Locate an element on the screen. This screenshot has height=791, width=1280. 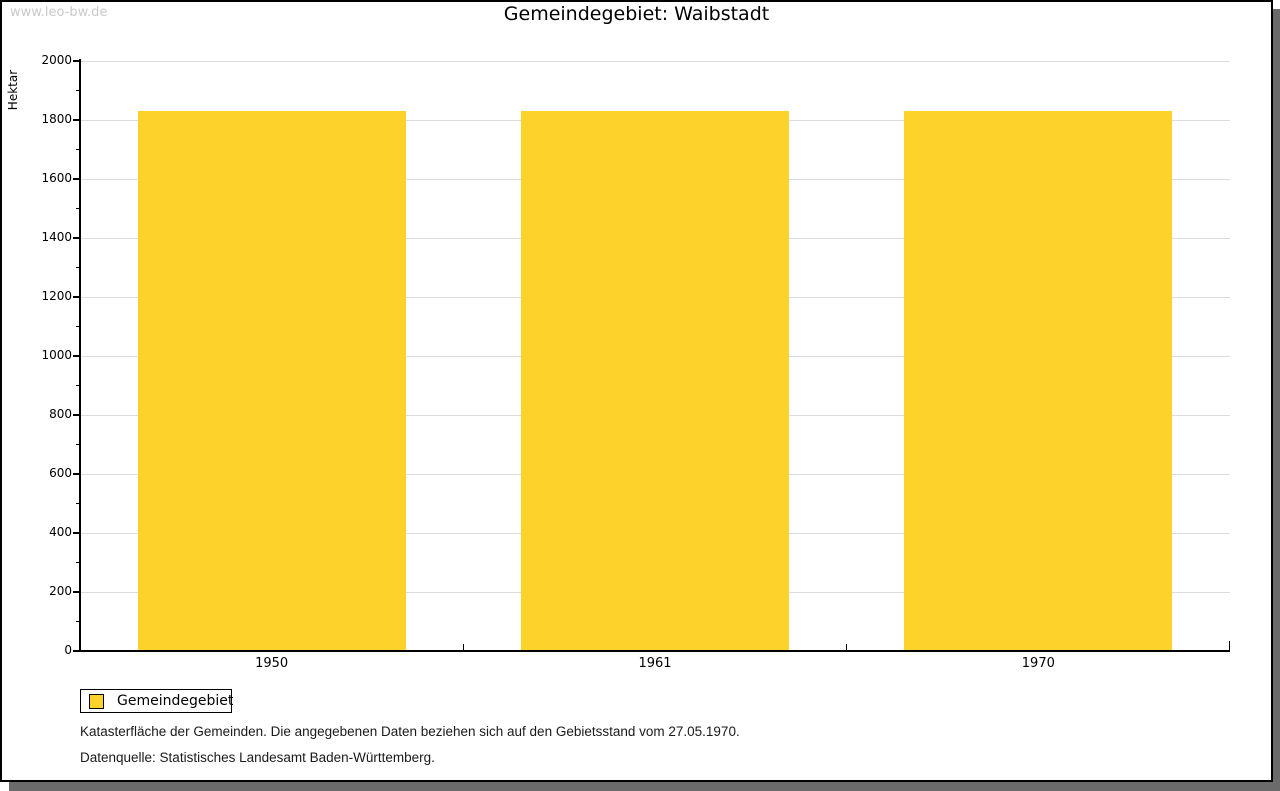
y-axis-tick-label: 1600 is located at coordinates (56, 178).